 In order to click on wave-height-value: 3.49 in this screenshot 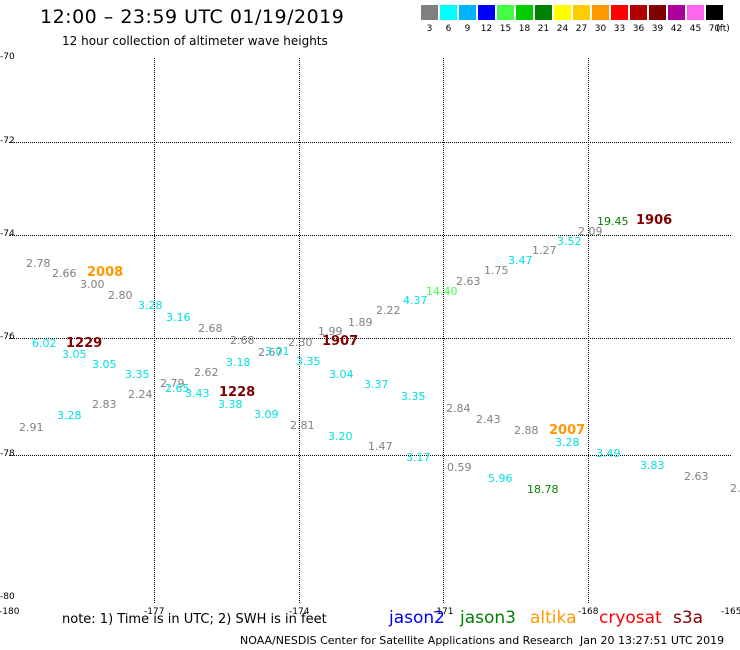, I will do `click(608, 453)`.